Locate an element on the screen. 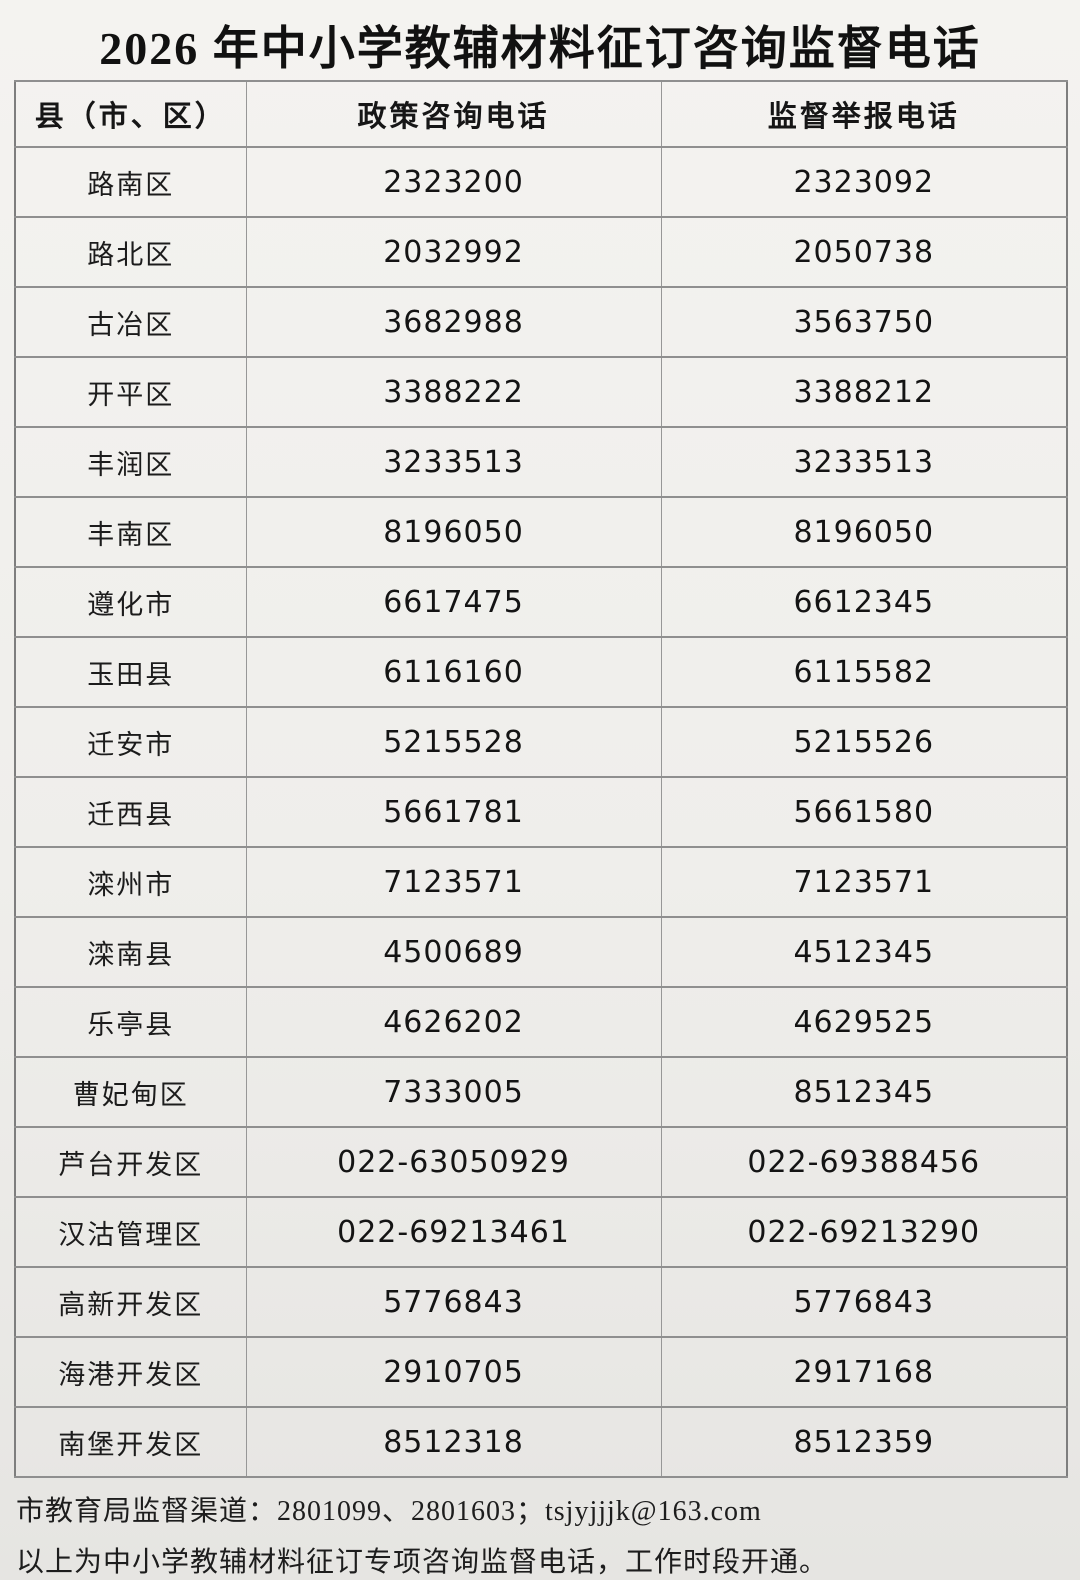  table-row: 芦台开发区 022-63050929 022-69388456 is located at coordinates (541, 1162).